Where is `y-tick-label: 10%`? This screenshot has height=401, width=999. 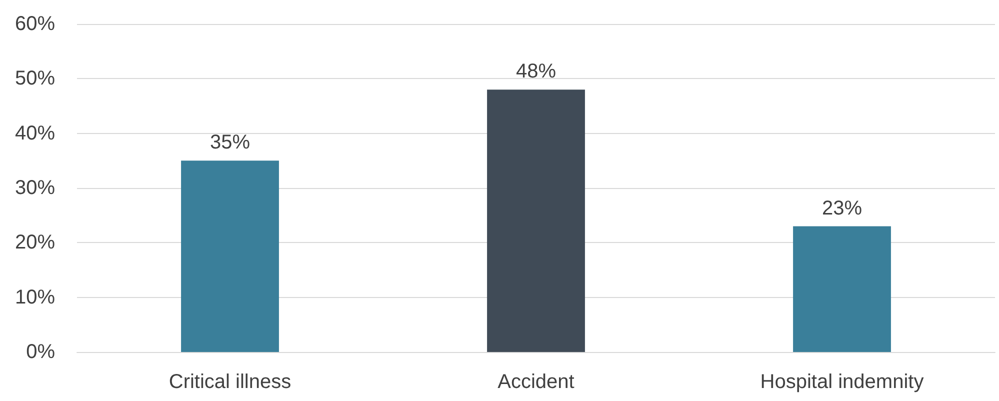 y-tick-label: 10% is located at coordinates (35, 297).